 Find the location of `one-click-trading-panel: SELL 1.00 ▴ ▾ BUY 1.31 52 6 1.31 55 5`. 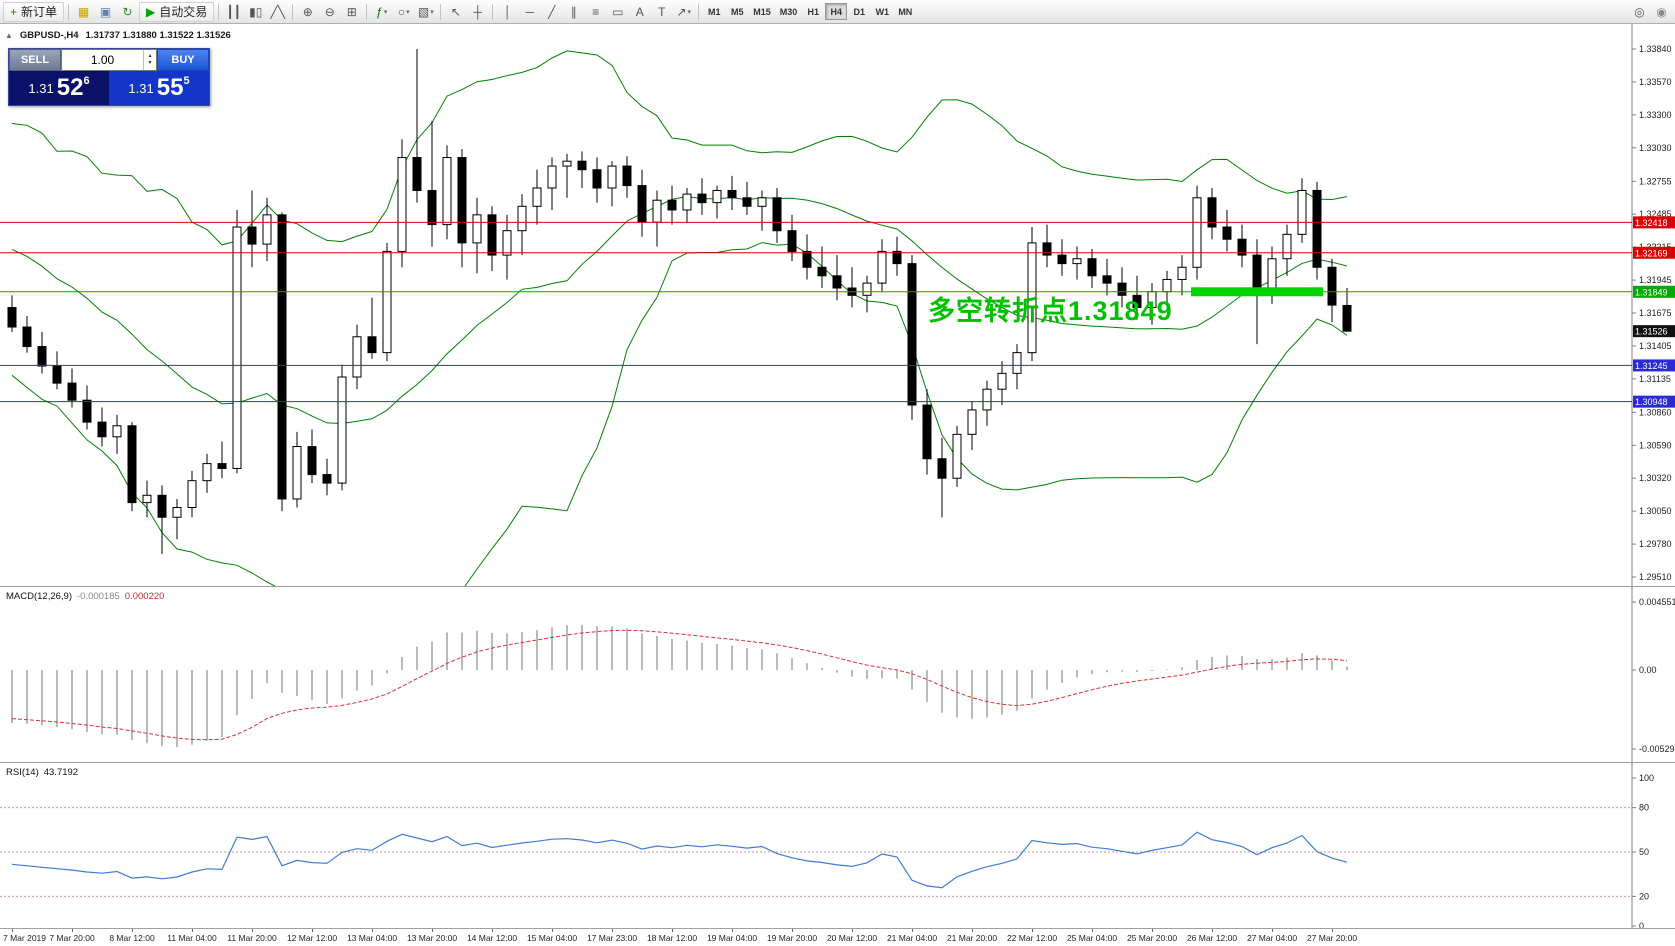

one-click-trading-panel: SELL 1.00 ▴ ▾ BUY 1.31 52 6 1.31 55 5 is located at coordinates (109, 77).